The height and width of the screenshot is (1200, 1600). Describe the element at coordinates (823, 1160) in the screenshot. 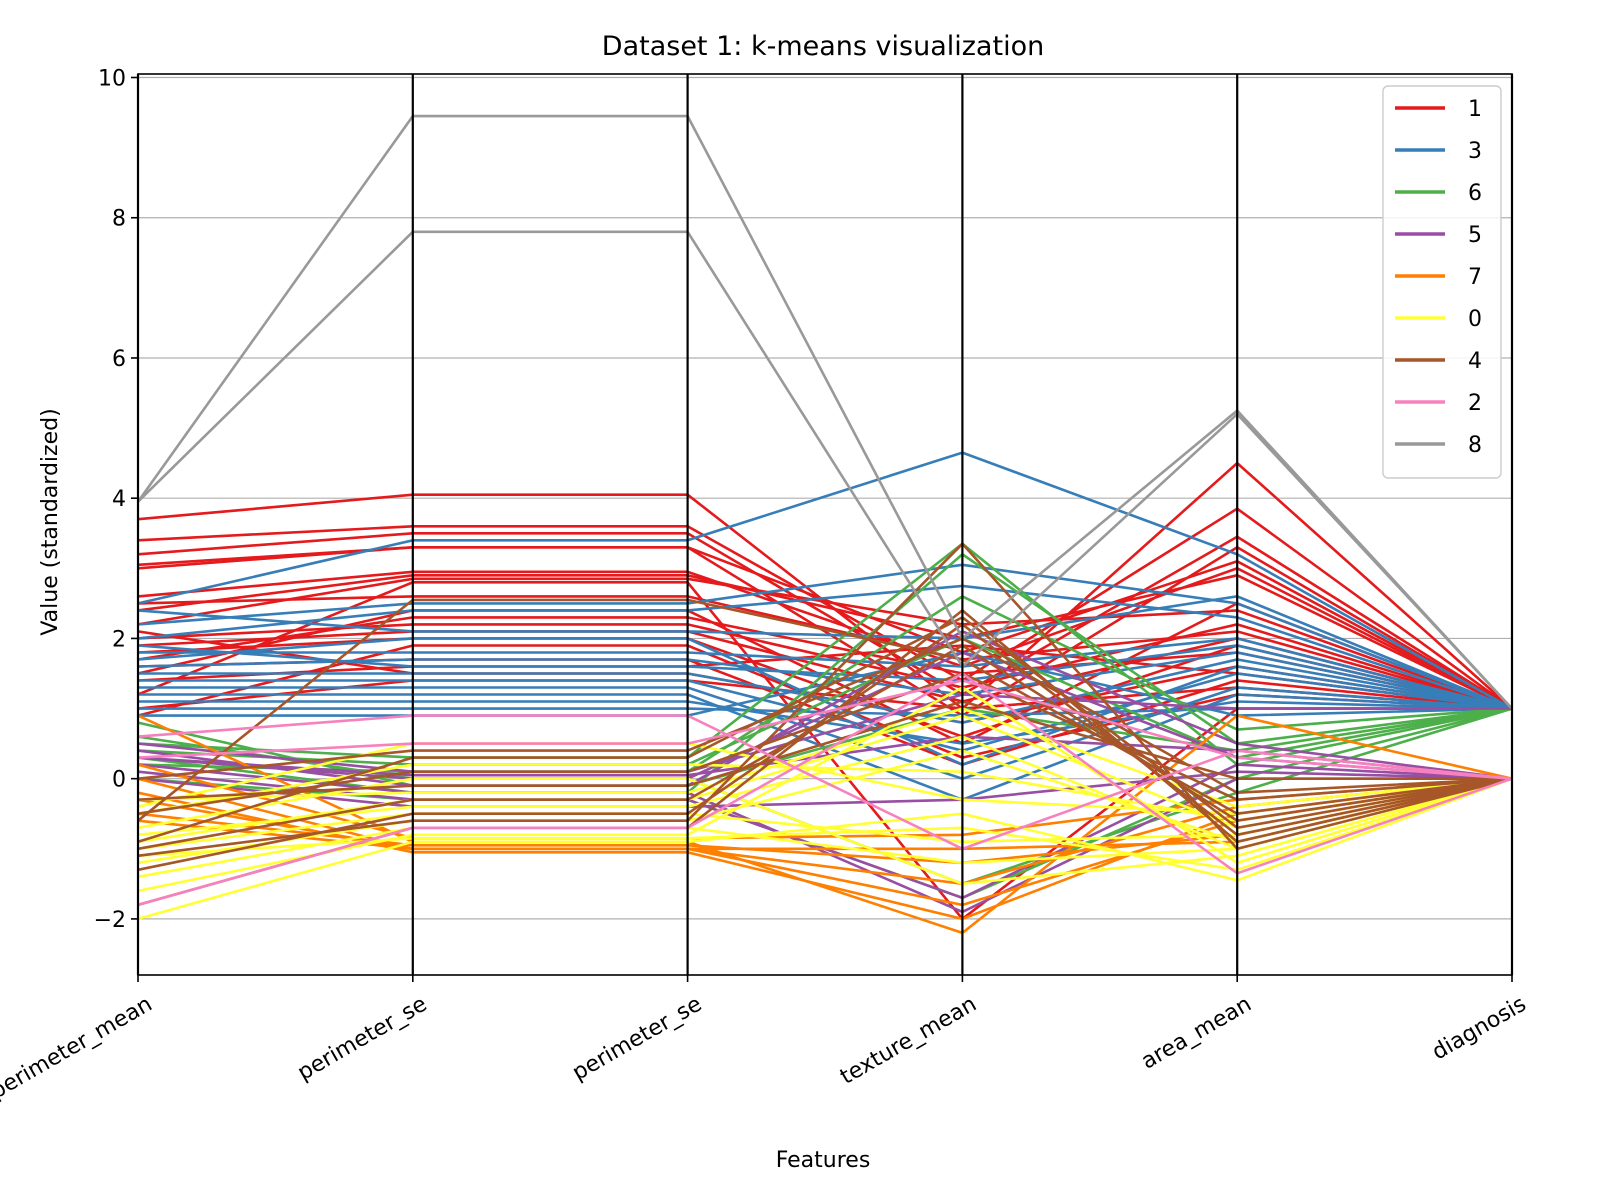

I see `x-axis-title: Features` at that location.